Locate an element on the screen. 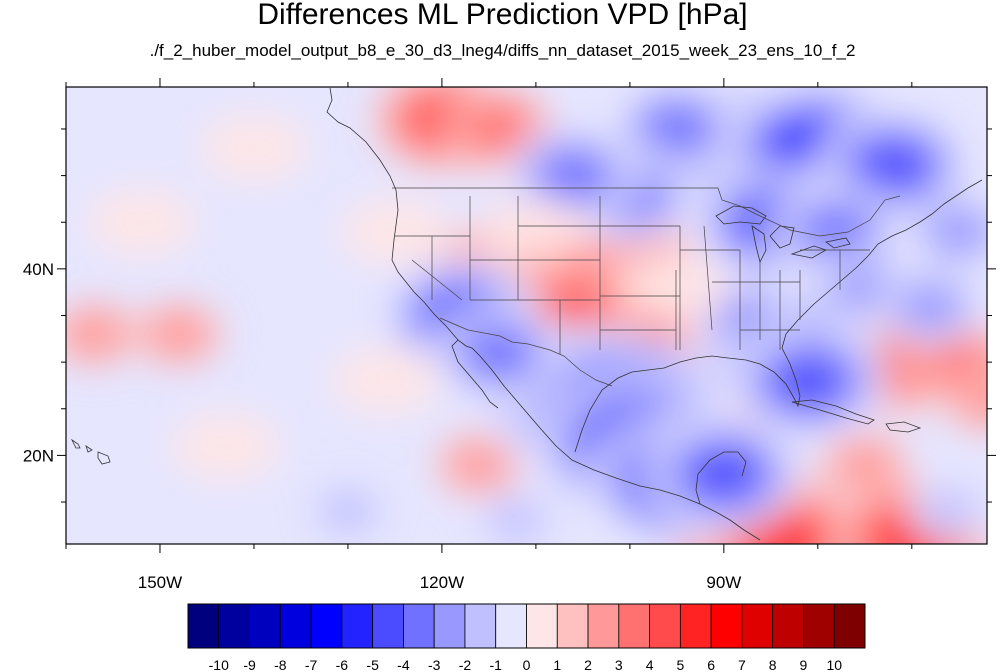 The width and height of the screenshot is (1005, 672). colorbar-label: -3 is located at coordinates (434, 664).